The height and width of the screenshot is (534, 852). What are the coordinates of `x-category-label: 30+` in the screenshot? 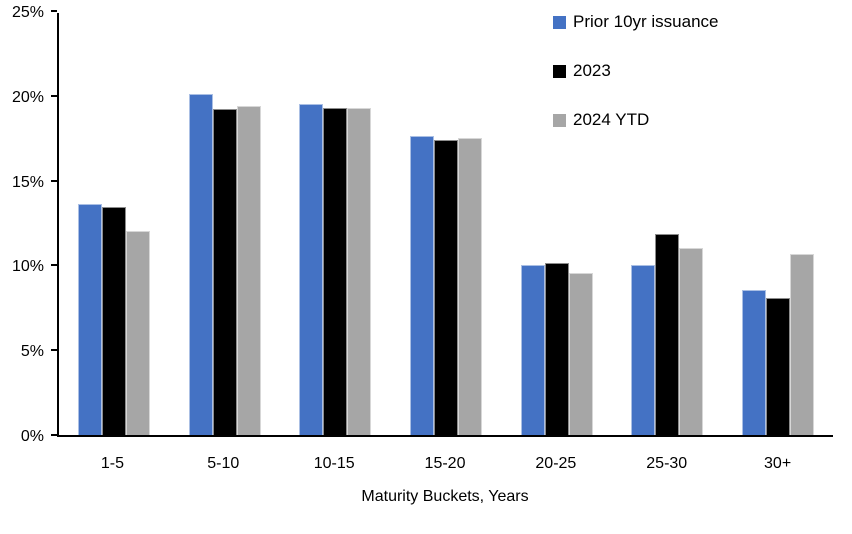 It's located at (778, 463).